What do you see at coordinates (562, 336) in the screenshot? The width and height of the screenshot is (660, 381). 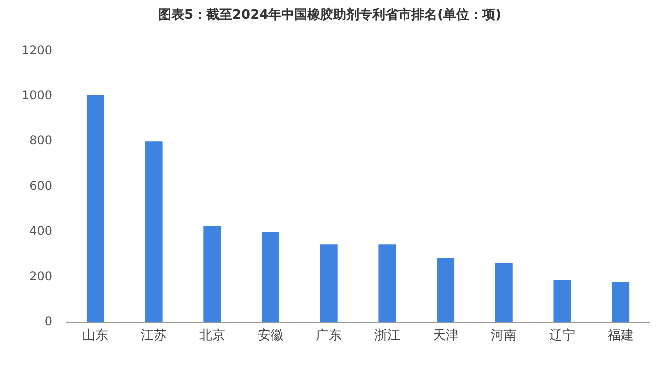 I see `x-tick-label: 辽宁` at bounding box center [562, 336].